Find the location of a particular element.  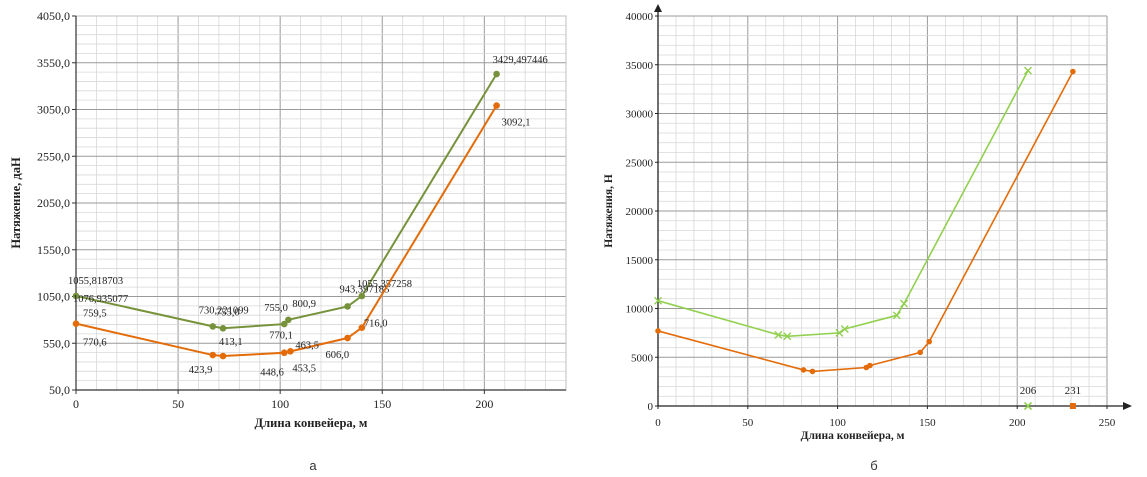

x-axis-arrow is located at coordinates (1127, 406).